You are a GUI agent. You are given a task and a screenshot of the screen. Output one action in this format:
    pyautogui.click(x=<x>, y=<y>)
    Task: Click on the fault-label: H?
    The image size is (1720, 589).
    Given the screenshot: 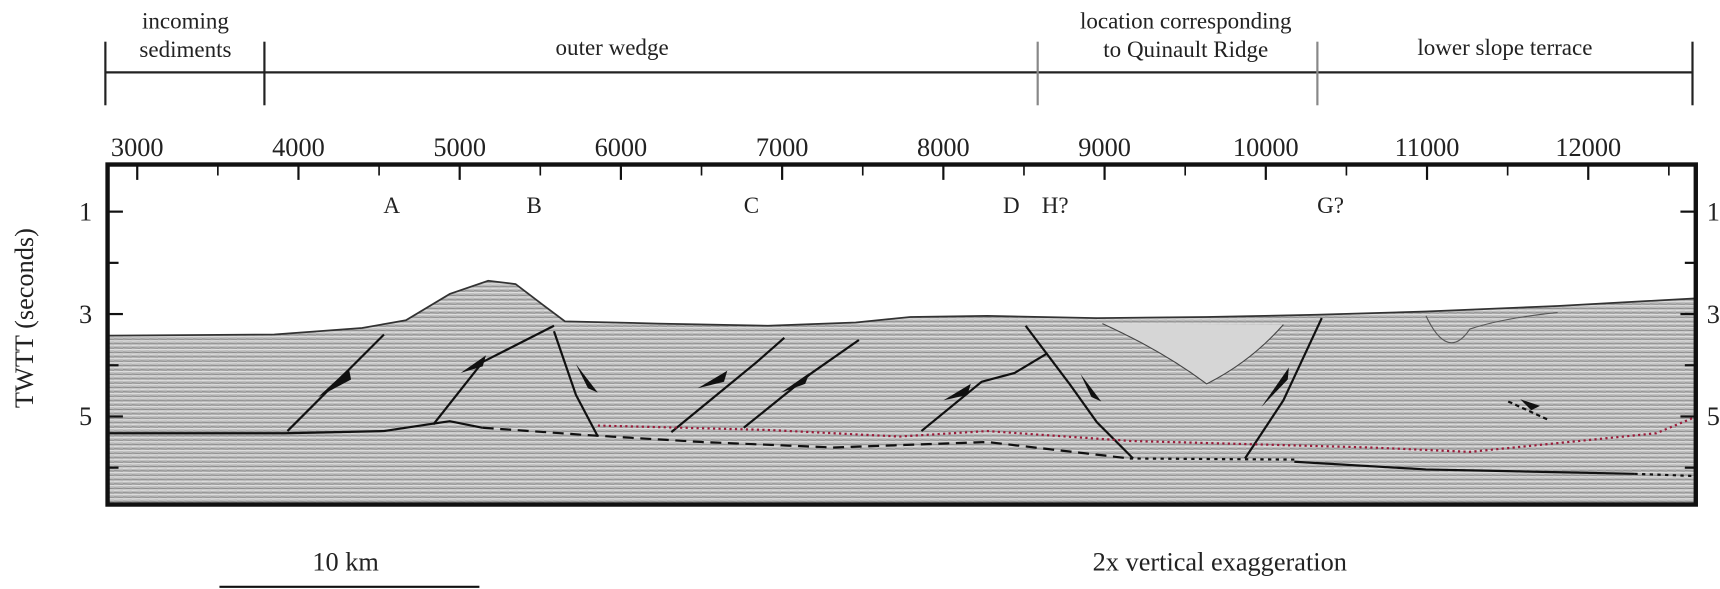 What is the action you would take?
    pyautogui.click(x=1055, y=205)
    